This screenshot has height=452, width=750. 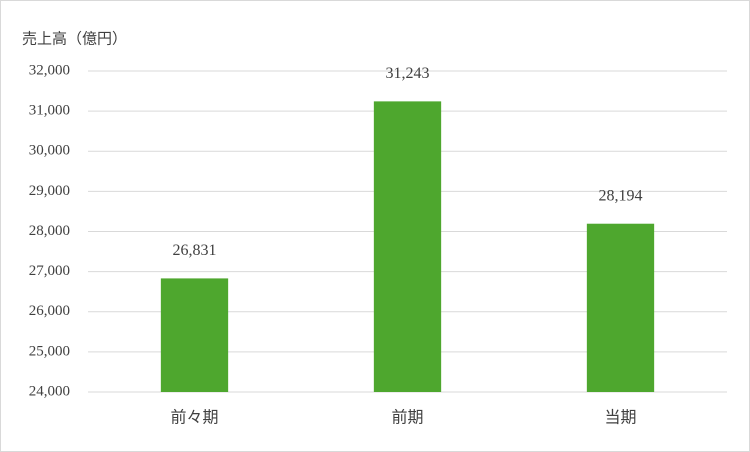 What do you see at coordinates (620, 418) in the screenshot?
I see `x-tick-label: 当期` at bounding box center [620, 418].